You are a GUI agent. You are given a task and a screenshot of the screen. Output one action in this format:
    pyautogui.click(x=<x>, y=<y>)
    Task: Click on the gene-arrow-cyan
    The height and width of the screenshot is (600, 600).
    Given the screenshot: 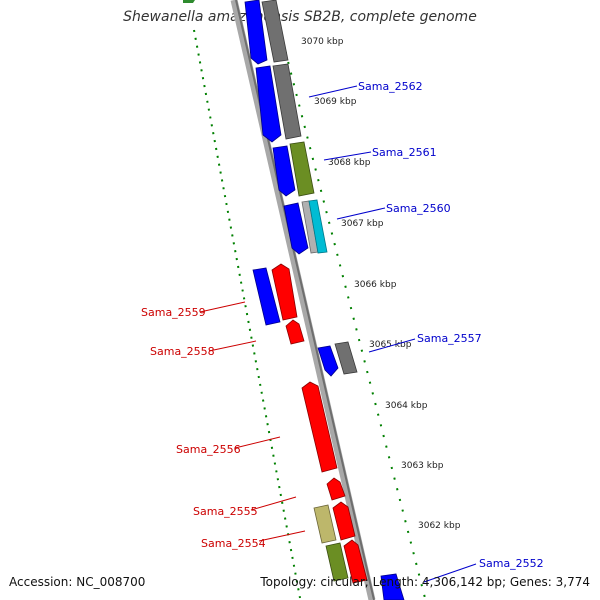 What is the action you would take?
    pyautogui.click(x=318, y=226)
    